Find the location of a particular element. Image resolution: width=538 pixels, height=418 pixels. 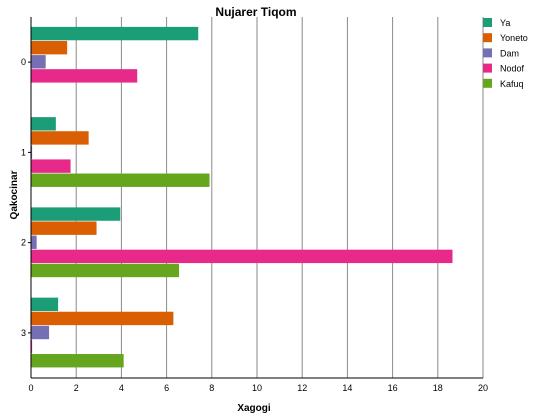

x-tick-label: 16 is located at coordinates (393, 388).